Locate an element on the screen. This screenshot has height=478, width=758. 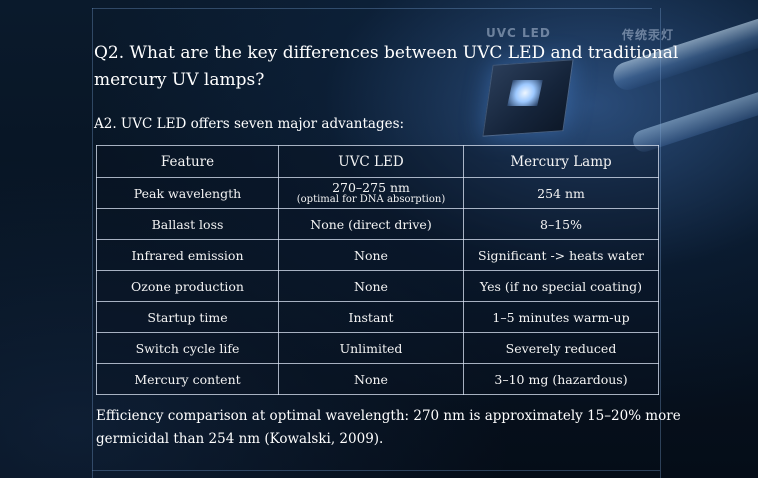
feature-cell: Switch cycle life is located at coordinates (187, 348).